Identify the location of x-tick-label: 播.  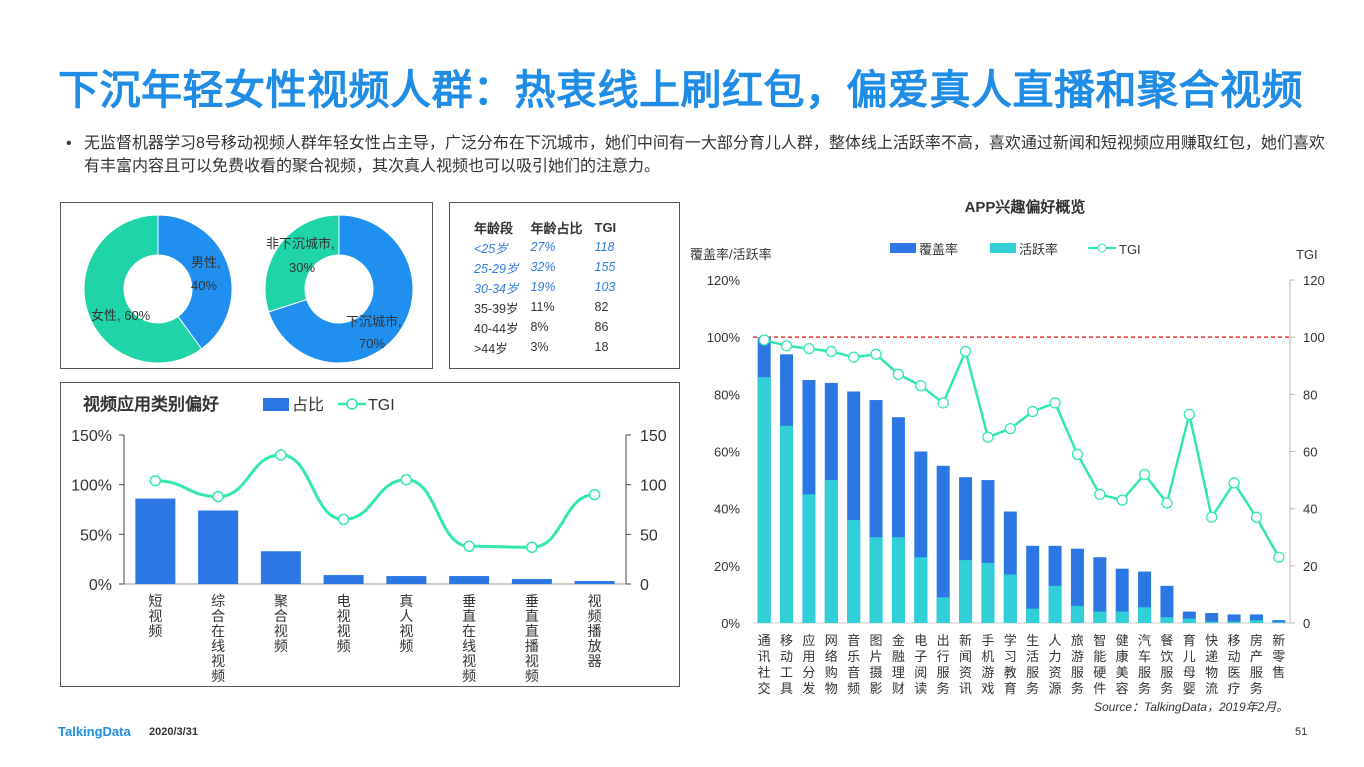
(532, 646).